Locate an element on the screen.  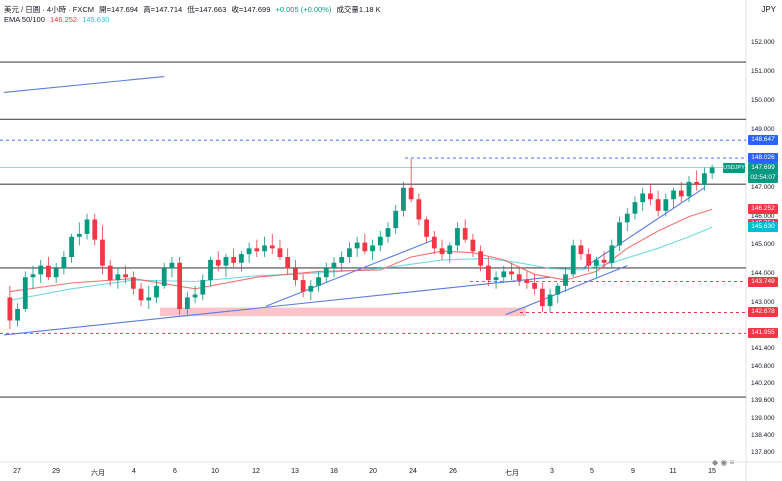
price-tick-label: 138.400 is located at coordinates (763, 435).